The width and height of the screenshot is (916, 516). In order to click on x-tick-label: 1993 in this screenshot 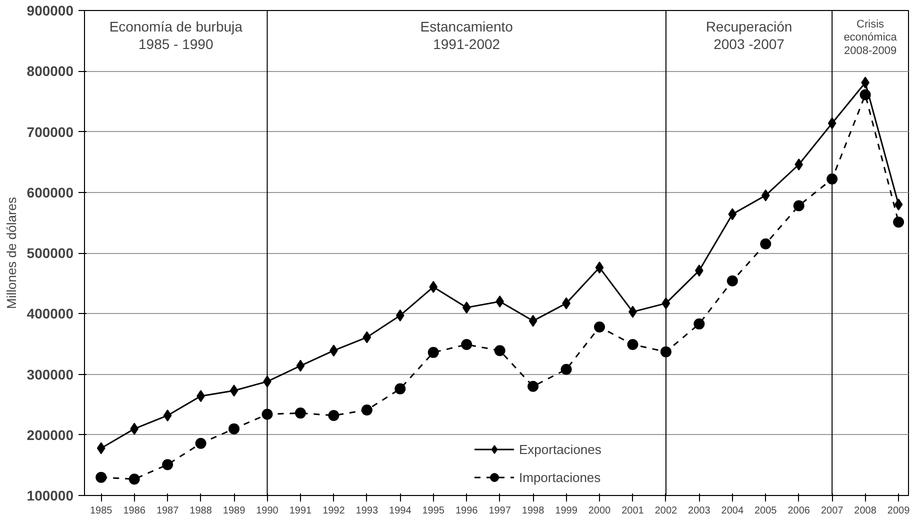, I will do `click(367, 511)`.